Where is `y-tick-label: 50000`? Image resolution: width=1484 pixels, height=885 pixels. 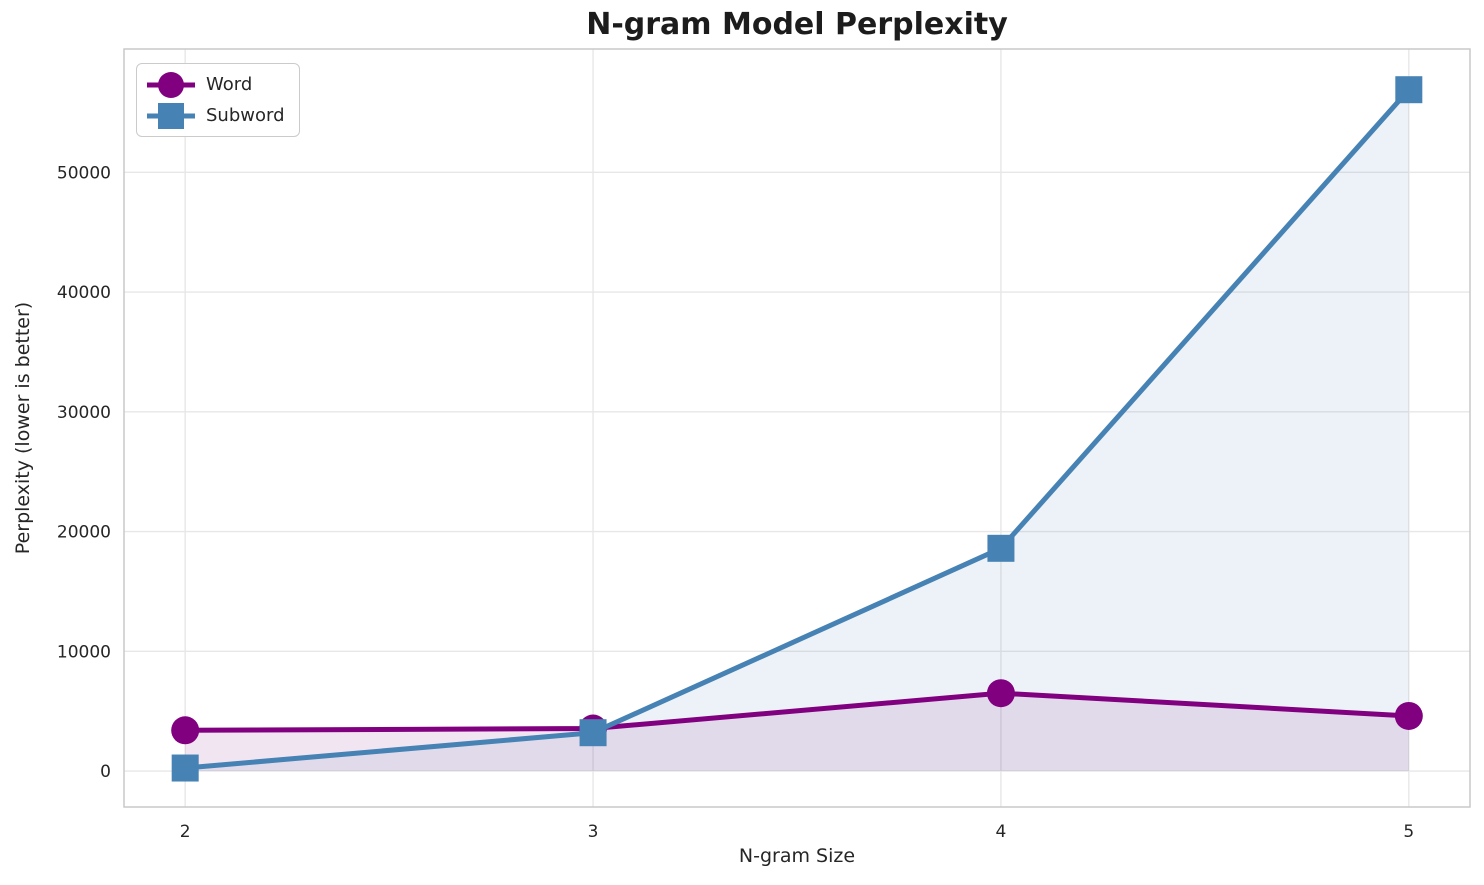 y-tick-label: 50000 is located at coordinates (84, 173).